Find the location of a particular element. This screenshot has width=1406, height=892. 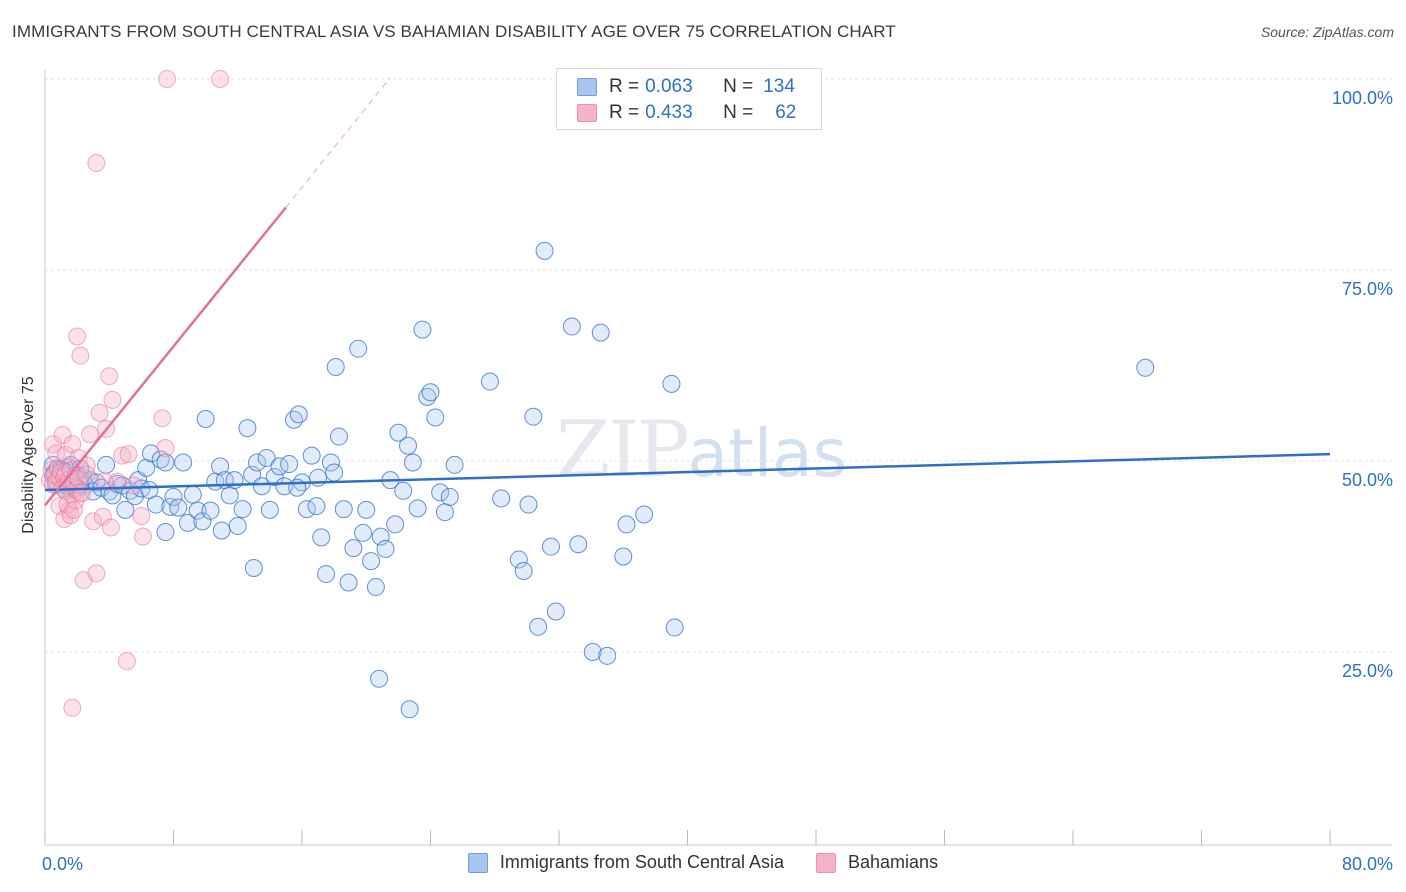

legend-row-bahamians: R = 0.433 N = 62 is located at coordinates (686, 113).